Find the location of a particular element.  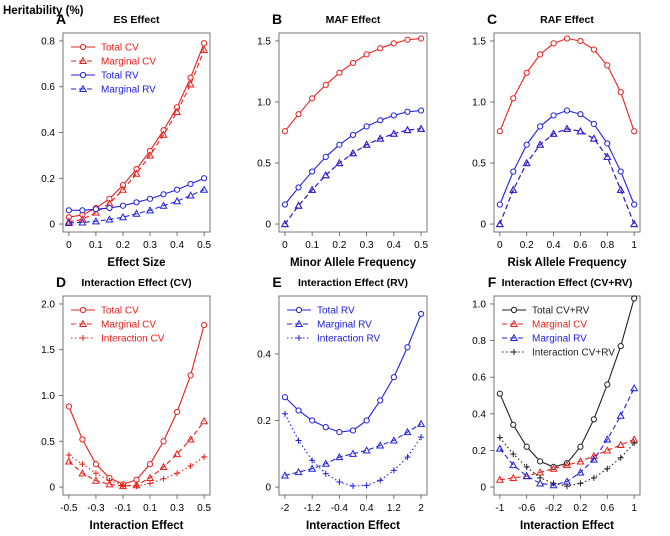

series-interaction-cv-rv is located at coordinates (567, 462).